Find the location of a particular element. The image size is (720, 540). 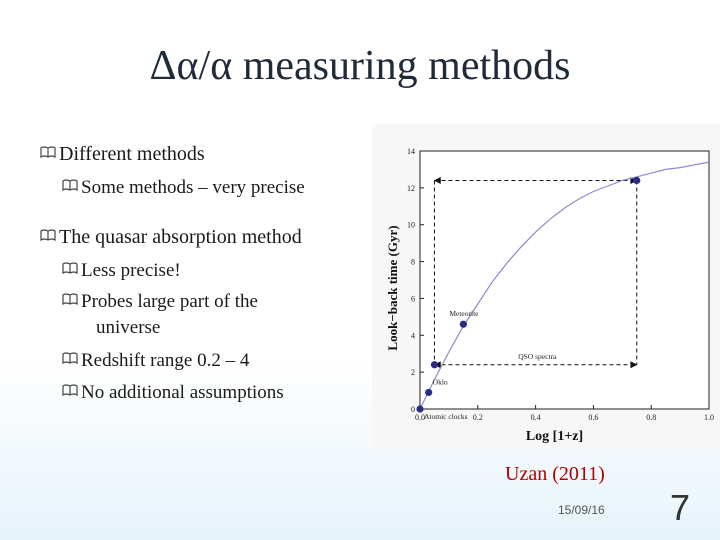

bullet-text: No additional assumptions is located at coordinates (182, 392).